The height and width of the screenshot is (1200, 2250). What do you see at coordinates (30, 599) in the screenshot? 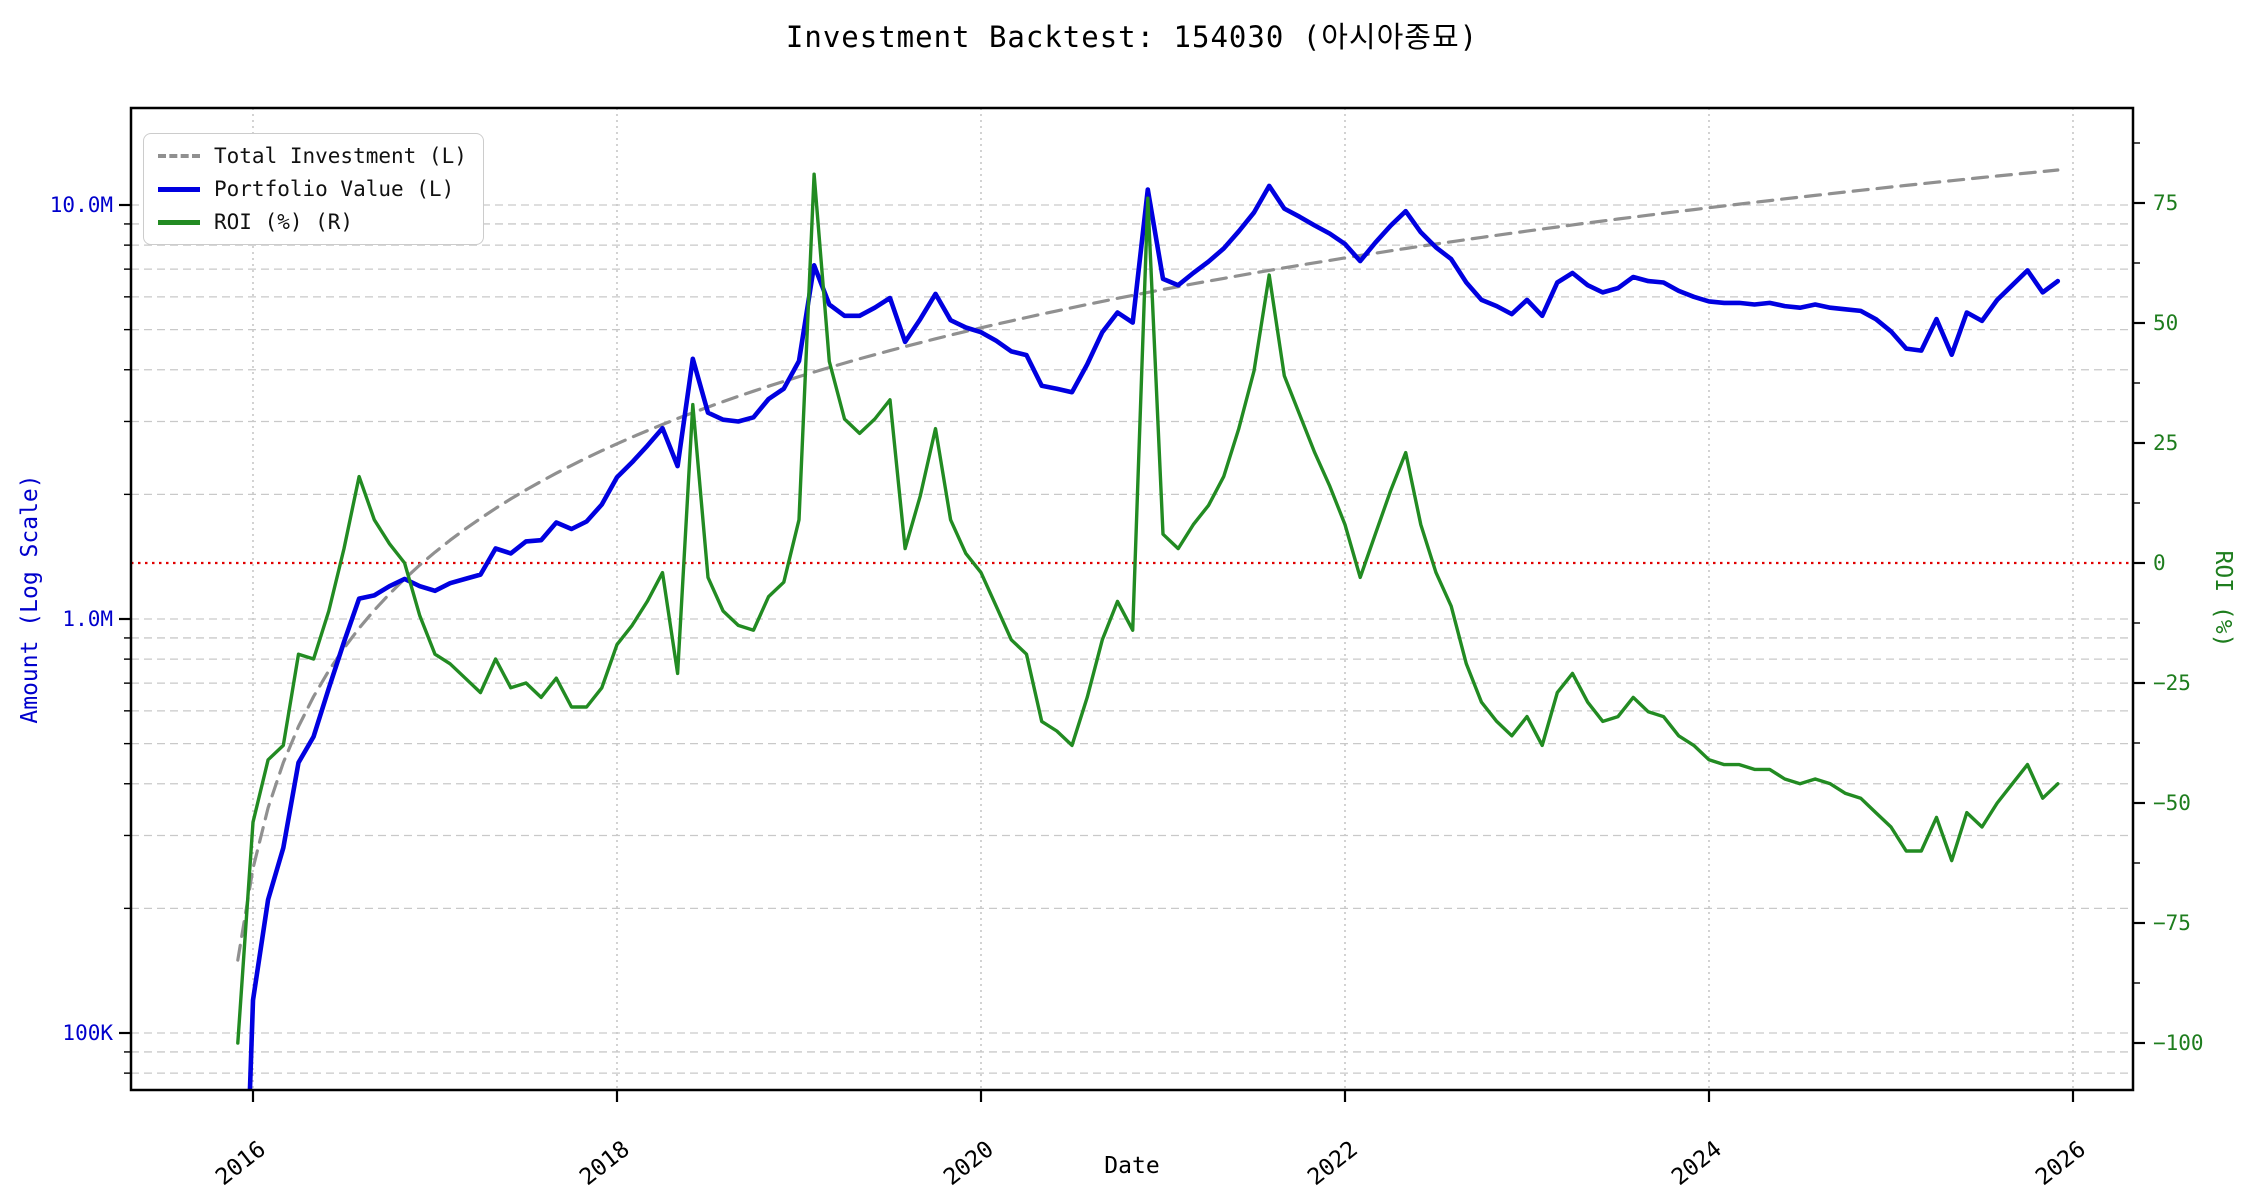
I see `left-y-axis-label: Amount (Log Scale)` at bounding box center [30, 599].